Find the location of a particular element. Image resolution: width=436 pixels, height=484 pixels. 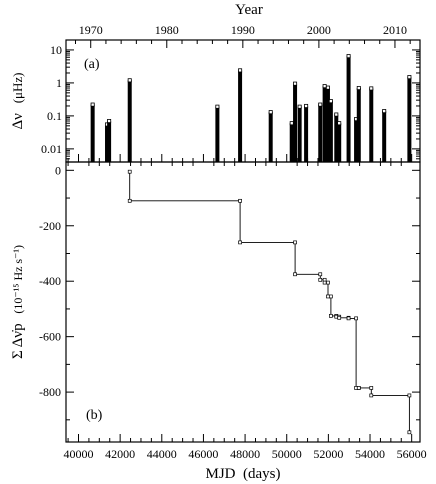

panel-b-x-tick-label: 56000 is located at coordinates (412, 454).